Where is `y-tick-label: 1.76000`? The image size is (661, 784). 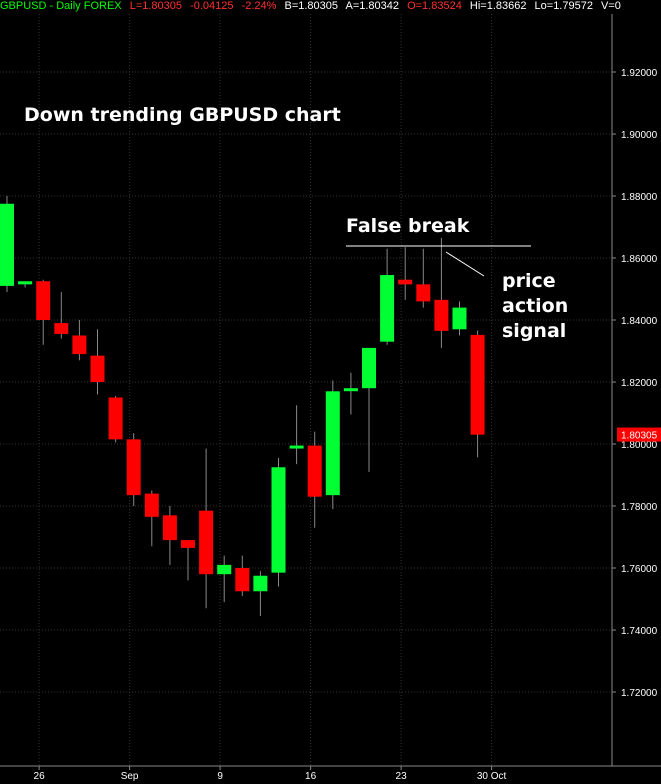 y-tick-label: 1.76000 is located at coordinates (639, 569).